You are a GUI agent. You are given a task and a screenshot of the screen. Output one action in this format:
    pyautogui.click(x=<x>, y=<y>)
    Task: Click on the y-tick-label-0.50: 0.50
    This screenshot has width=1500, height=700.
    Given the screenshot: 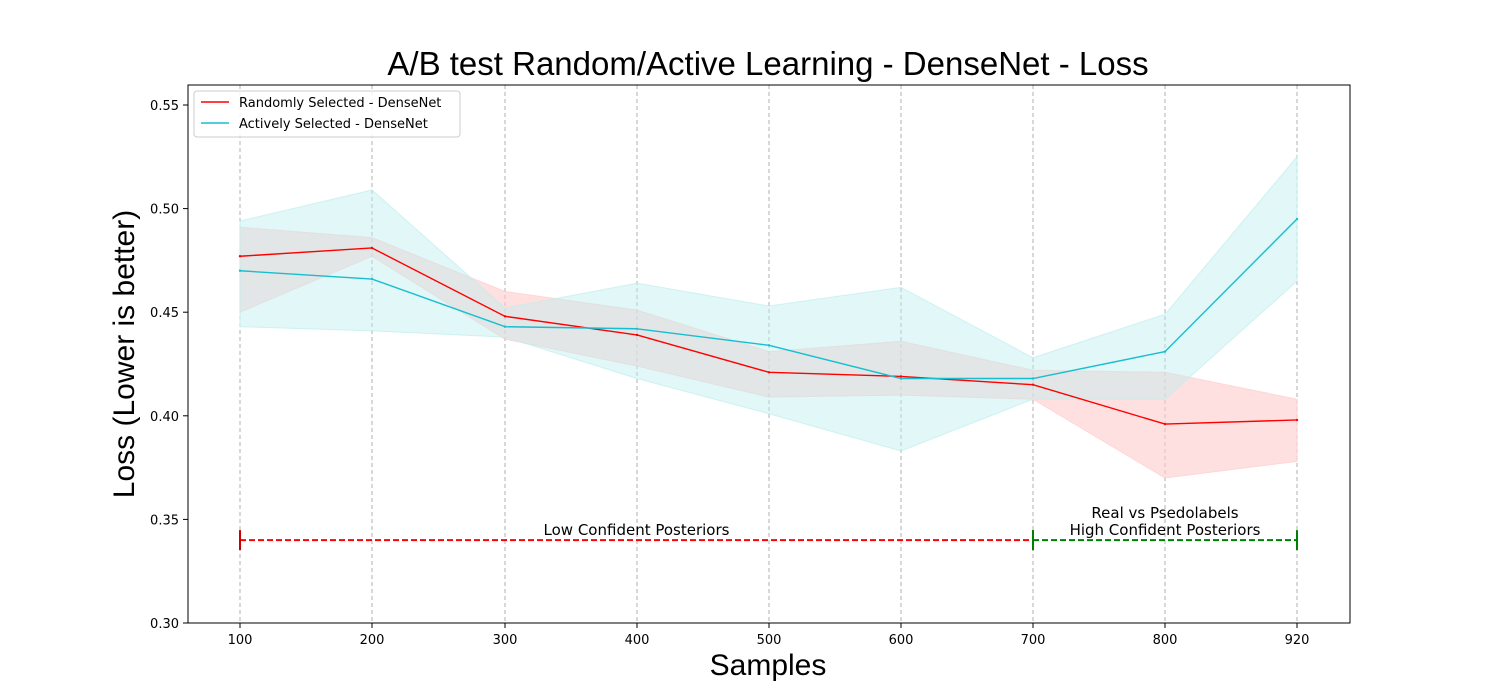 What is the action you would take?
    pyautogui.click(x=164, y=210)
    